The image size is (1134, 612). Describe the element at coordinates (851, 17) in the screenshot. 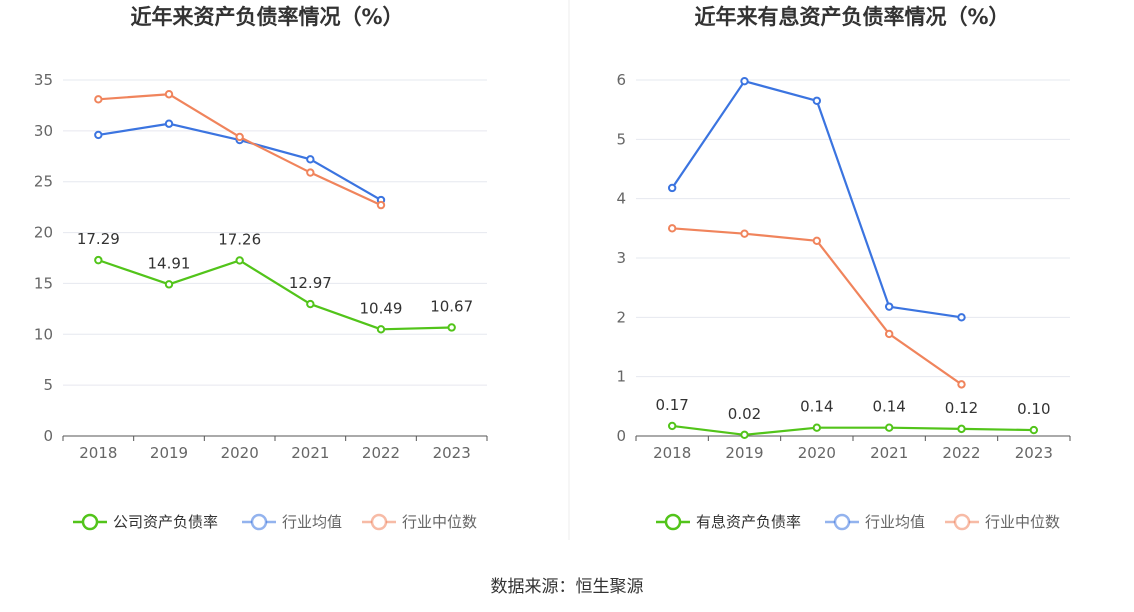

I see `chart-title: 近年来有息资产负债率情况（%）` at that location.